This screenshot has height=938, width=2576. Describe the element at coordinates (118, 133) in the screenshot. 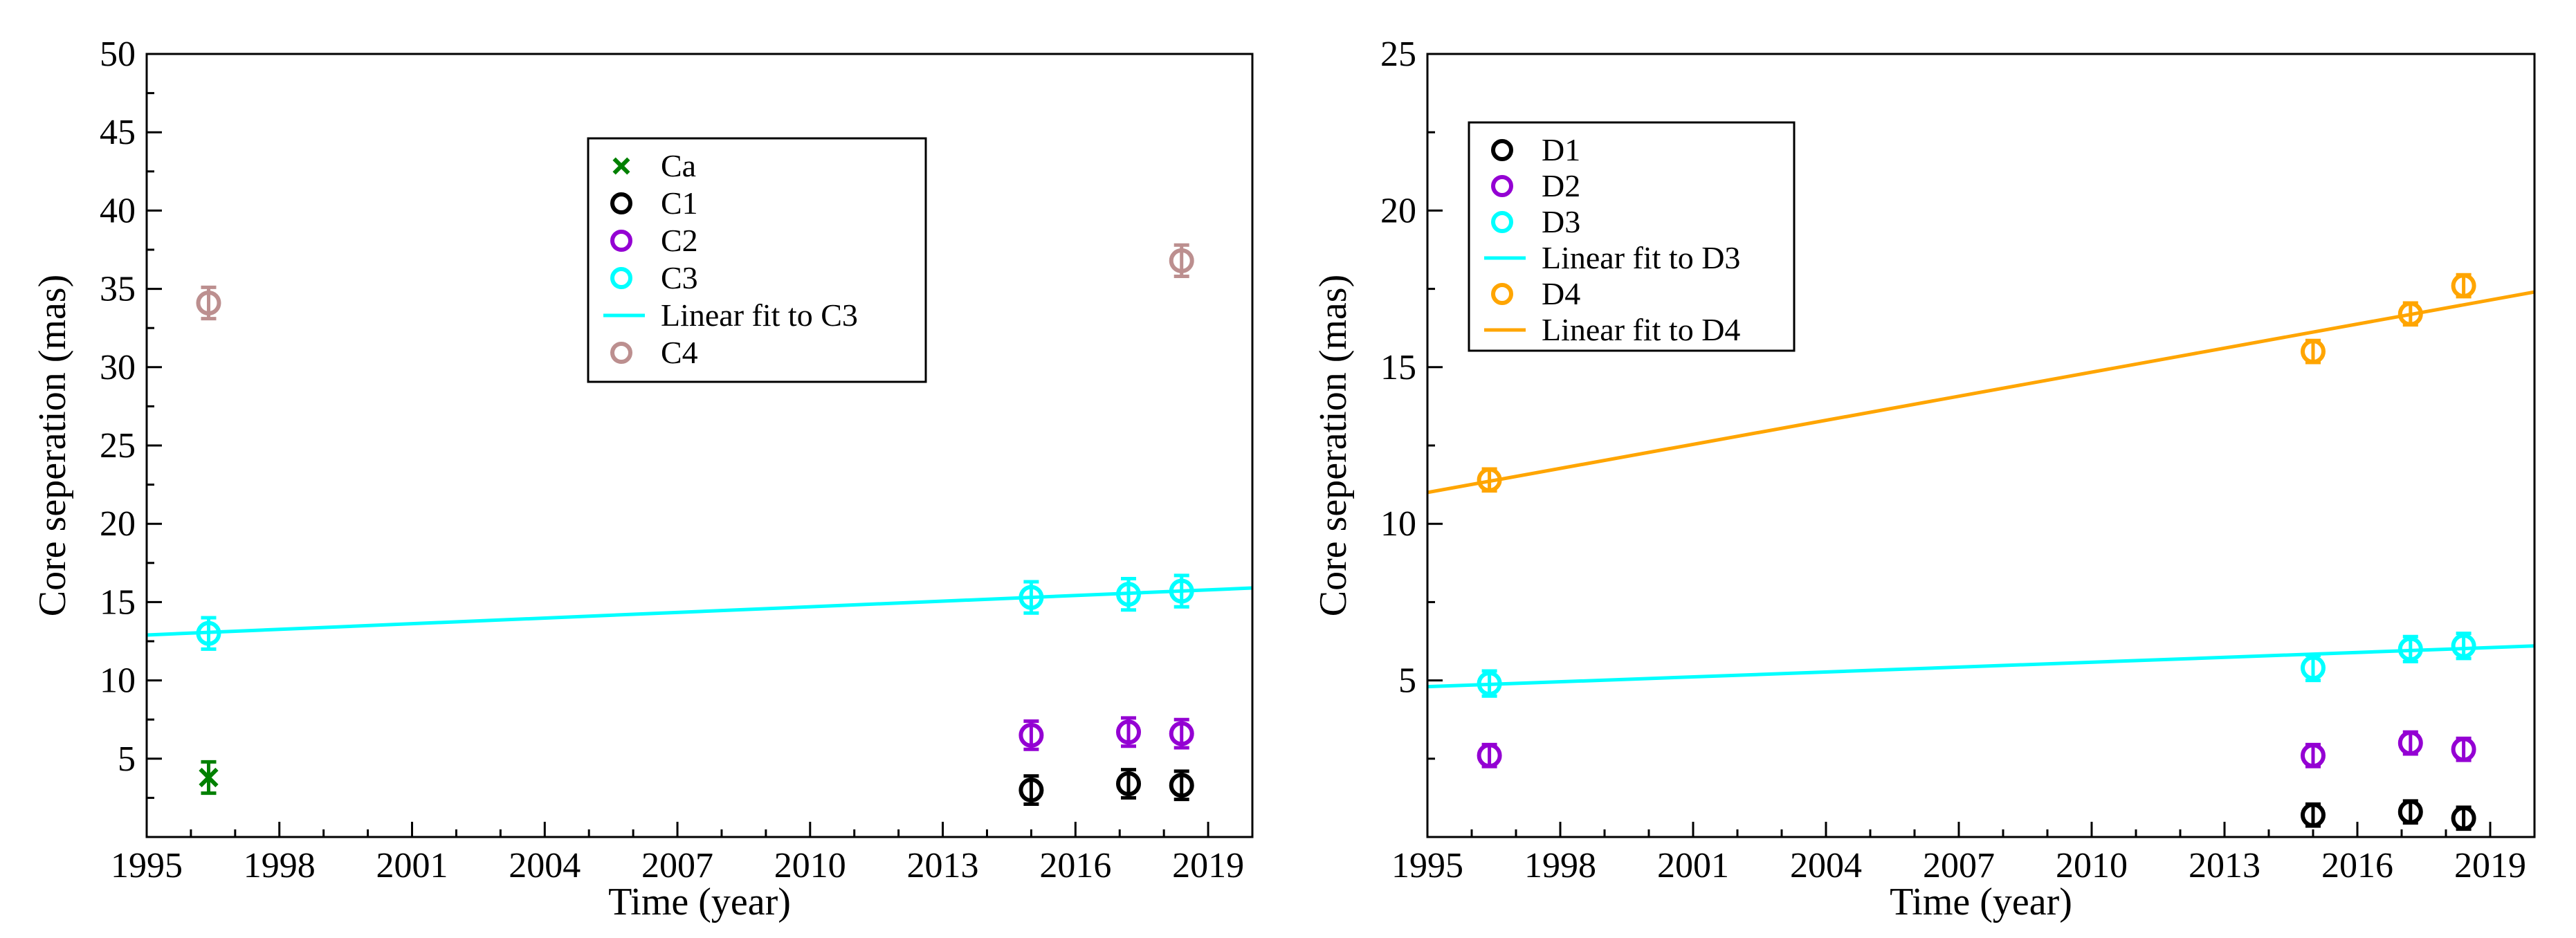

I see `y-tick-label: 45` at that location.